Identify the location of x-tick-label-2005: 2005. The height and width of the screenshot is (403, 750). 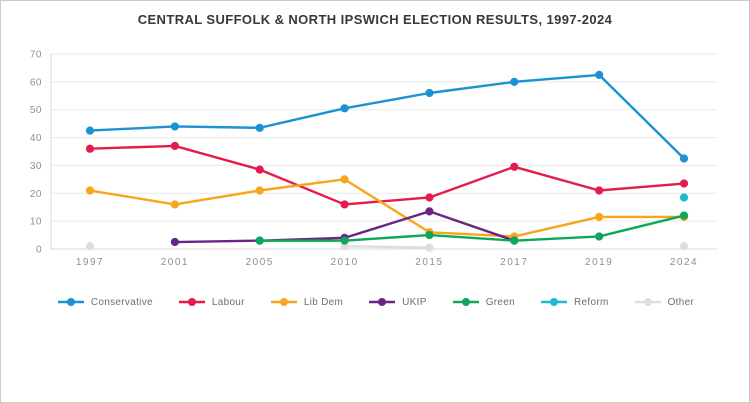
(260, 262).